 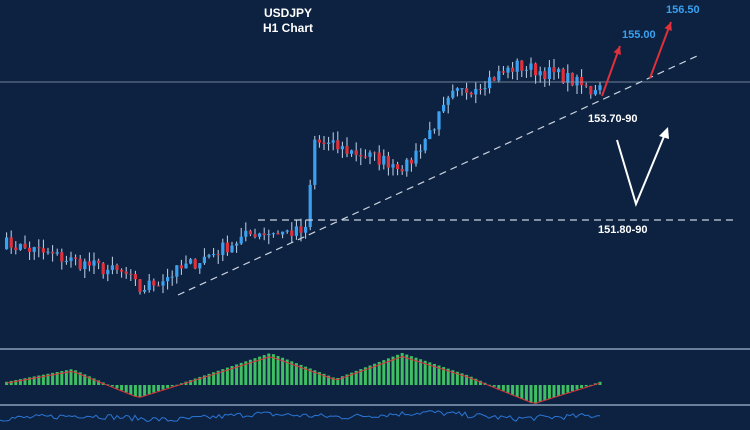 What do you see at coordinates (623, 230) in the screenshot?
I see `support-label-151-80-90: 151.80-90` at bounding box center [623, 230].